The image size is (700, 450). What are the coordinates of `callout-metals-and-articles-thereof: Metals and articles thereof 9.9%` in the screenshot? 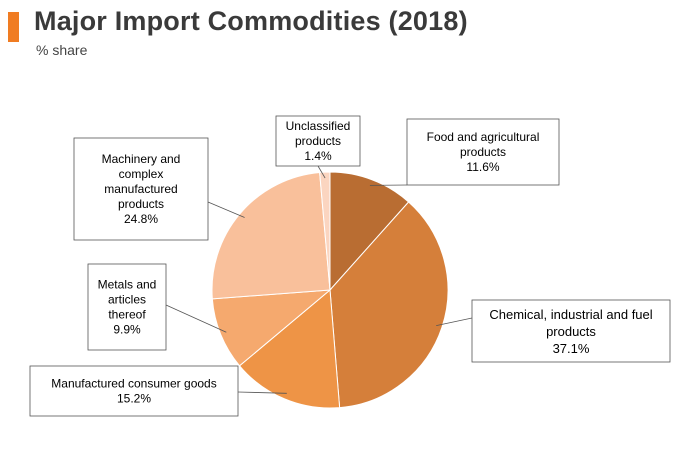 It's located at (127, 307).